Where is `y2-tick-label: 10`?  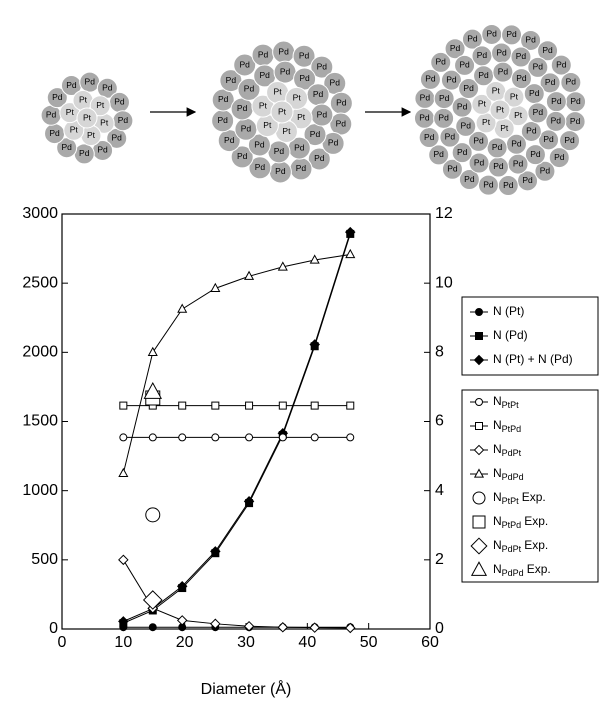 y2-tick-label: 10 is located at coordinates (444, 282).